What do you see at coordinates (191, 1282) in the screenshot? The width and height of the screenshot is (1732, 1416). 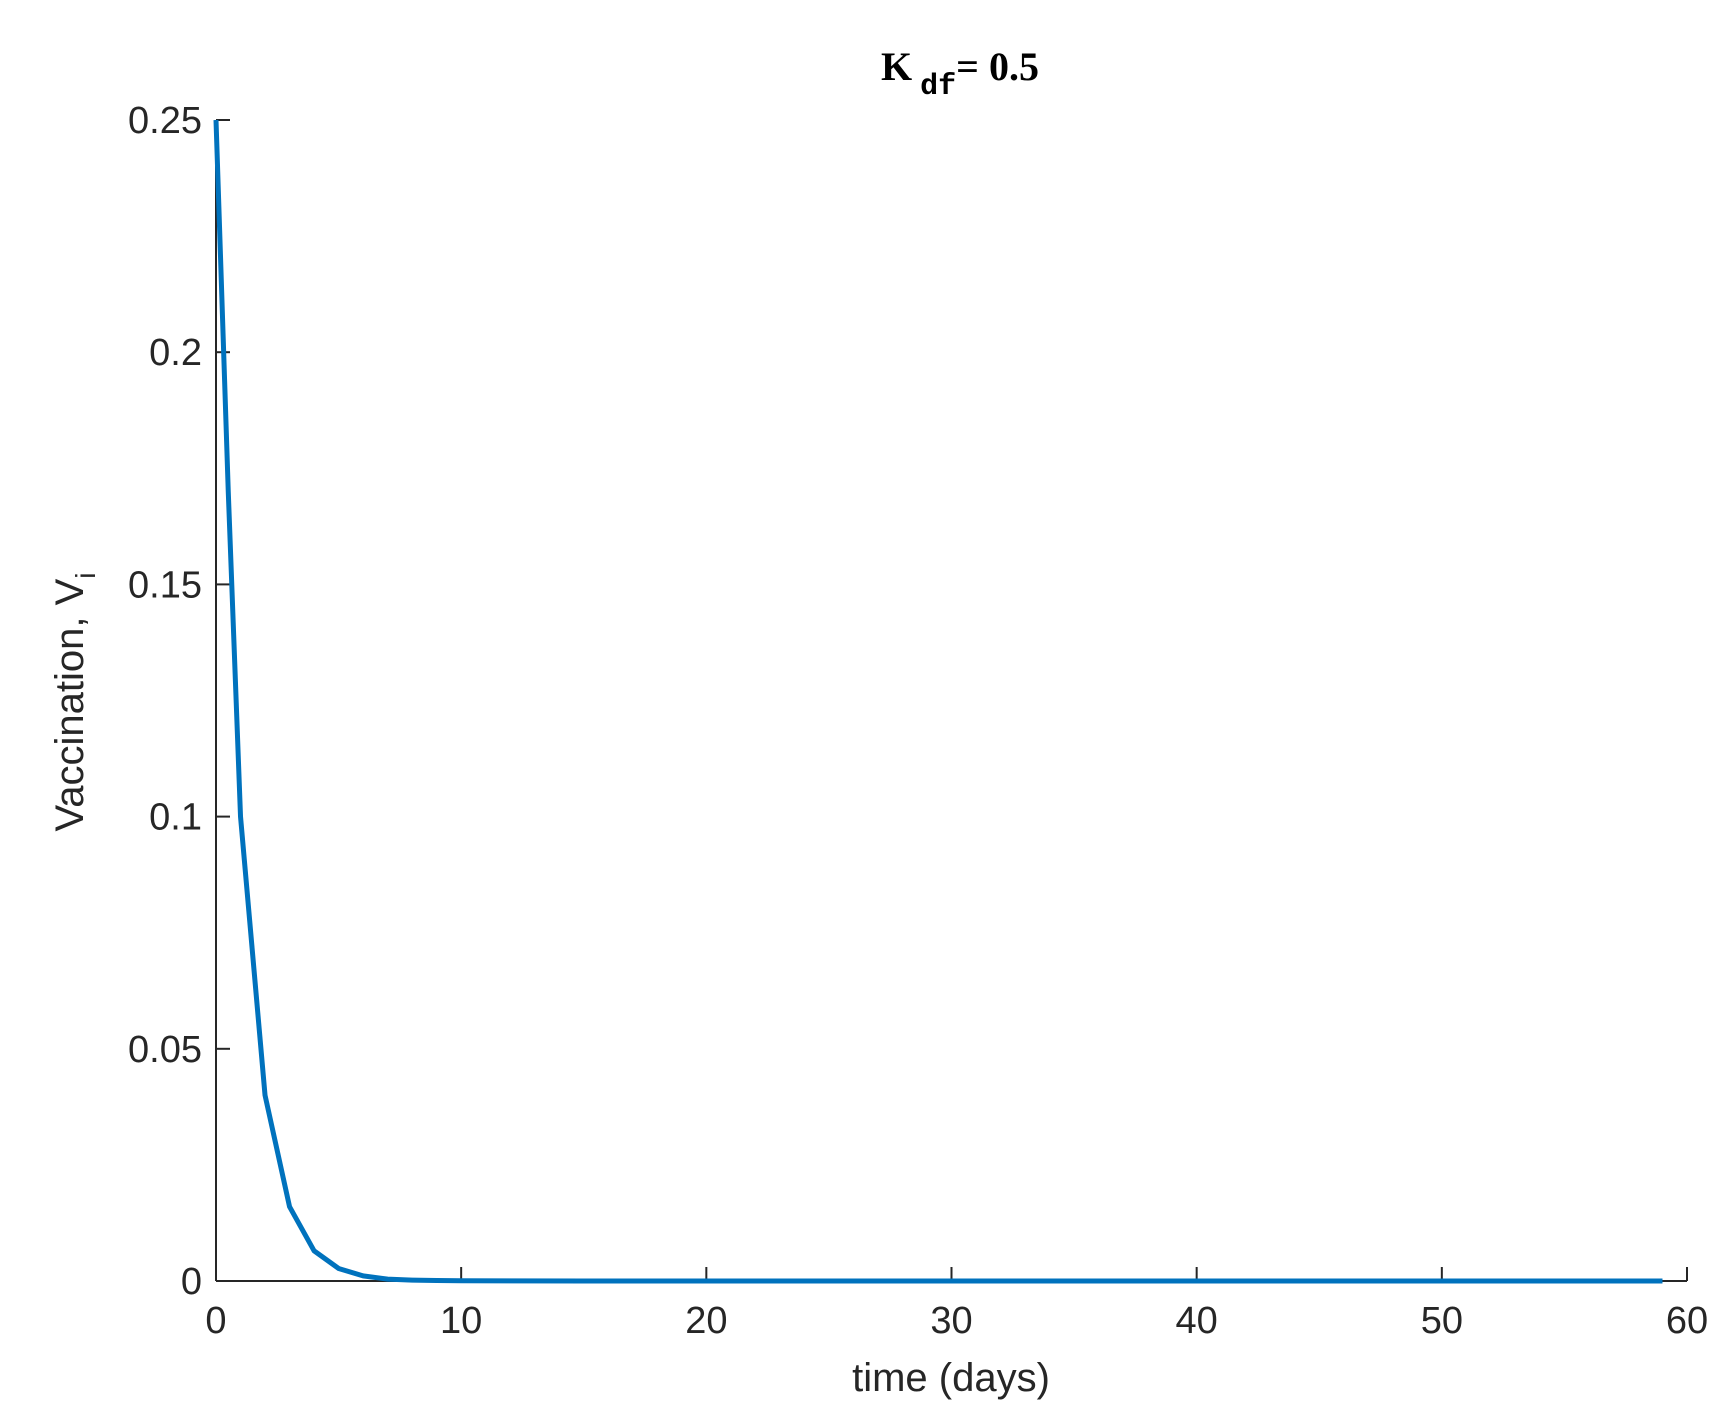 I see `y-tick-label: 0` at bounding box center [191, 1282].